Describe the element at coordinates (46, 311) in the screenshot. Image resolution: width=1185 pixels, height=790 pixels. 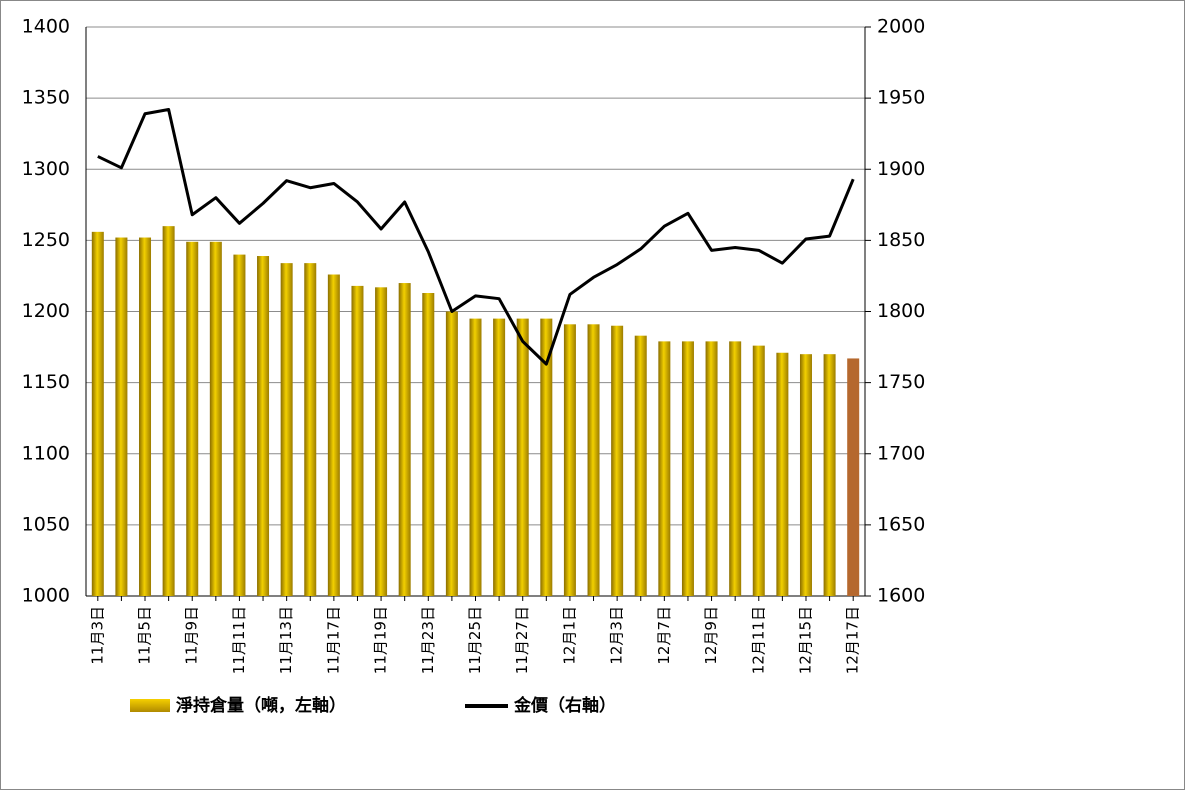
I see `y-tick-label: 1200` at that location.